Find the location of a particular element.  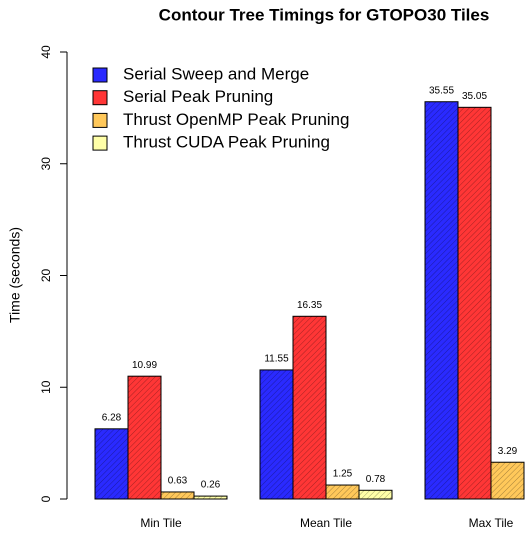

value-label: 6.28 is located at coordinates (112, 417).